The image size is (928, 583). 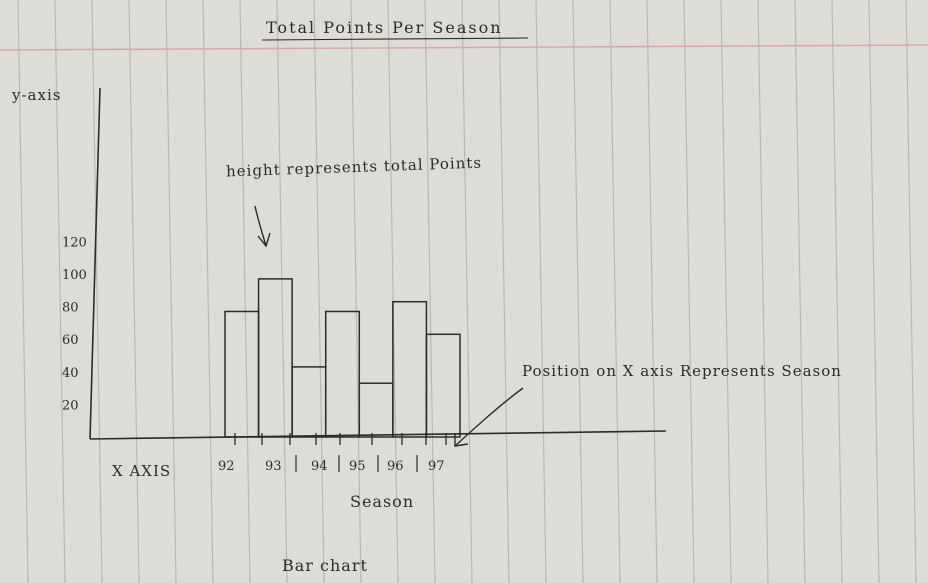 I want to click on y-tick-label: 120, so click(x=74, y=242).